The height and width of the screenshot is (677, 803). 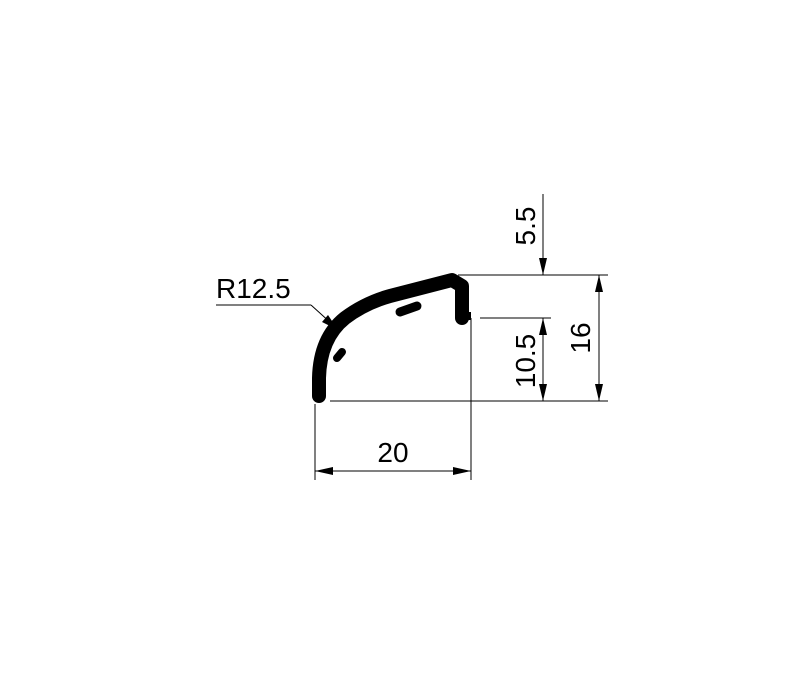 I want to click on width-arrow-left, so click(x=324, y=471).